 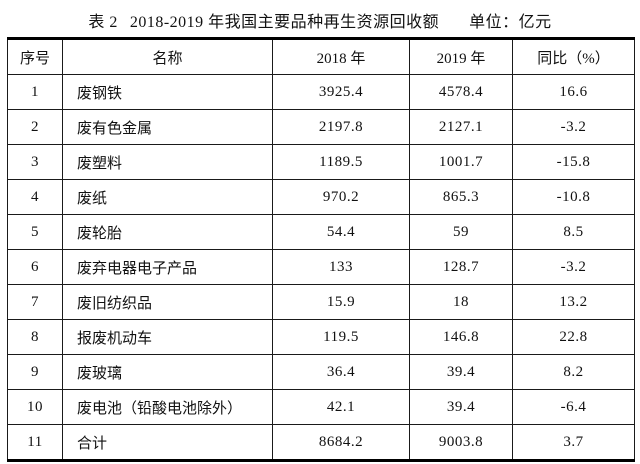 I want to click on cell-yoy: 16.6, so click(x=573, y=92).